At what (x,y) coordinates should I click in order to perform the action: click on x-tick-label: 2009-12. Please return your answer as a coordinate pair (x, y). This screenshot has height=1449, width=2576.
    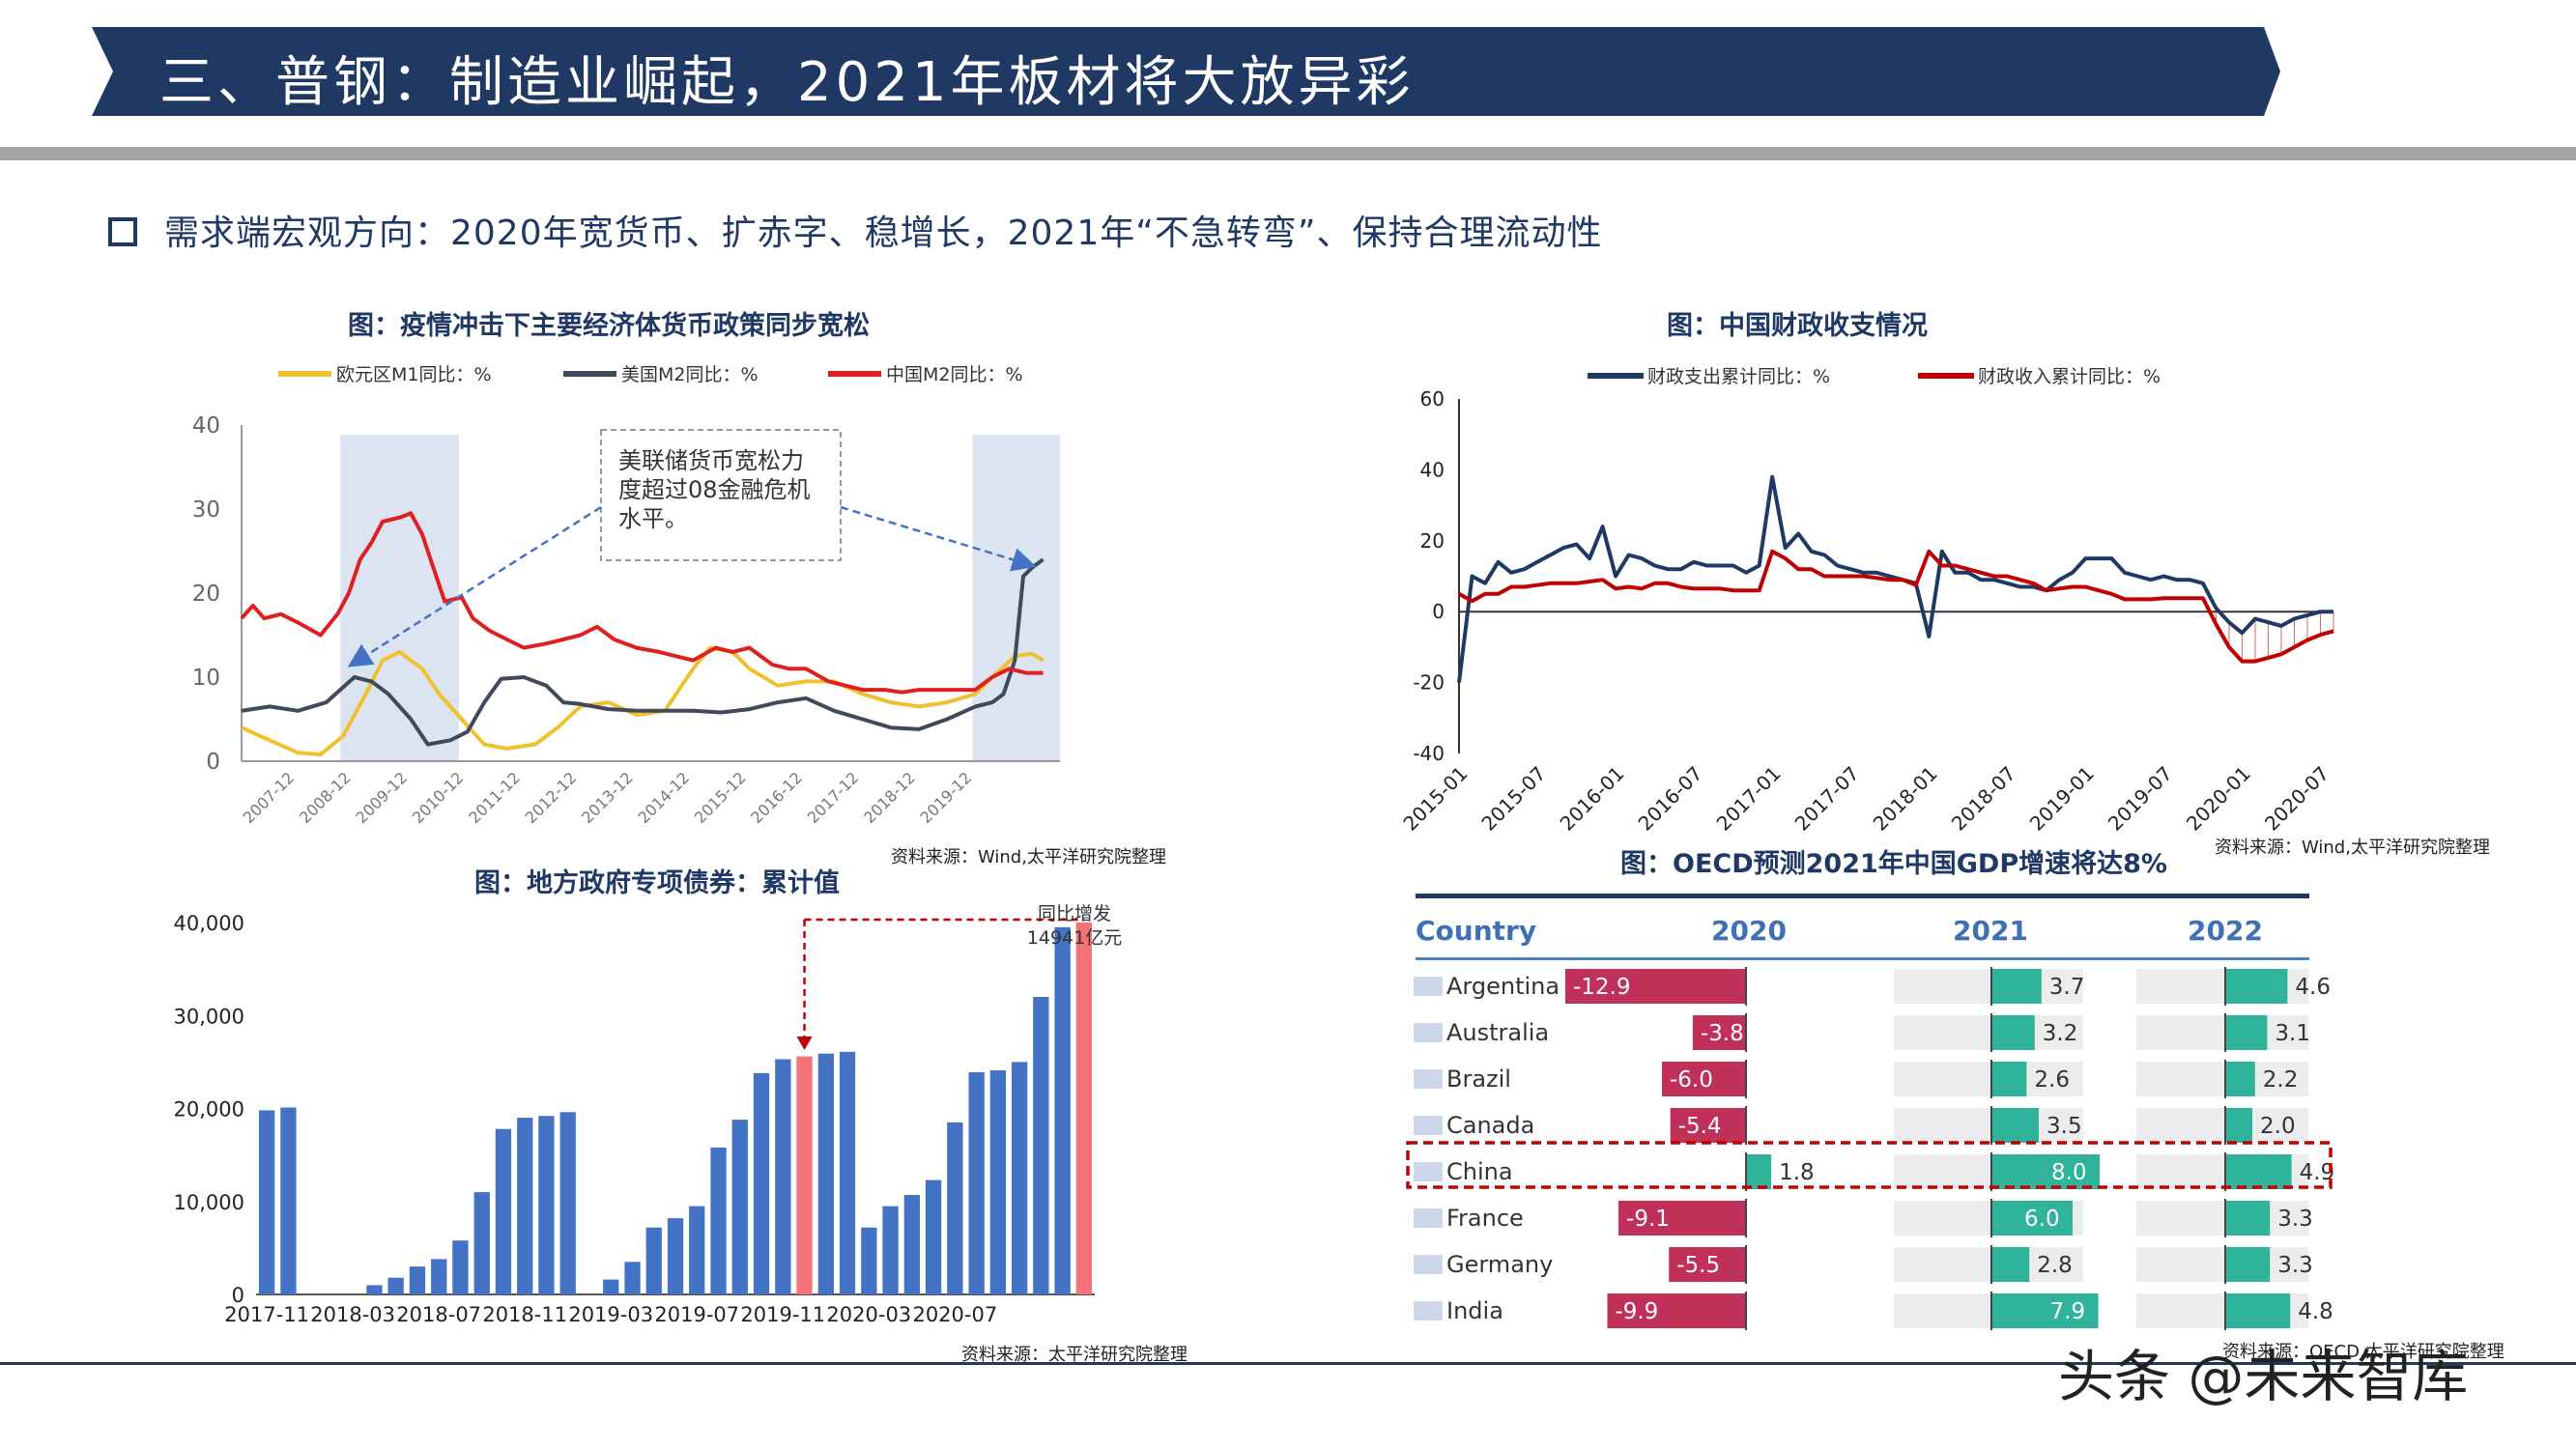
    Looking at the image, I should click on (382, 797).